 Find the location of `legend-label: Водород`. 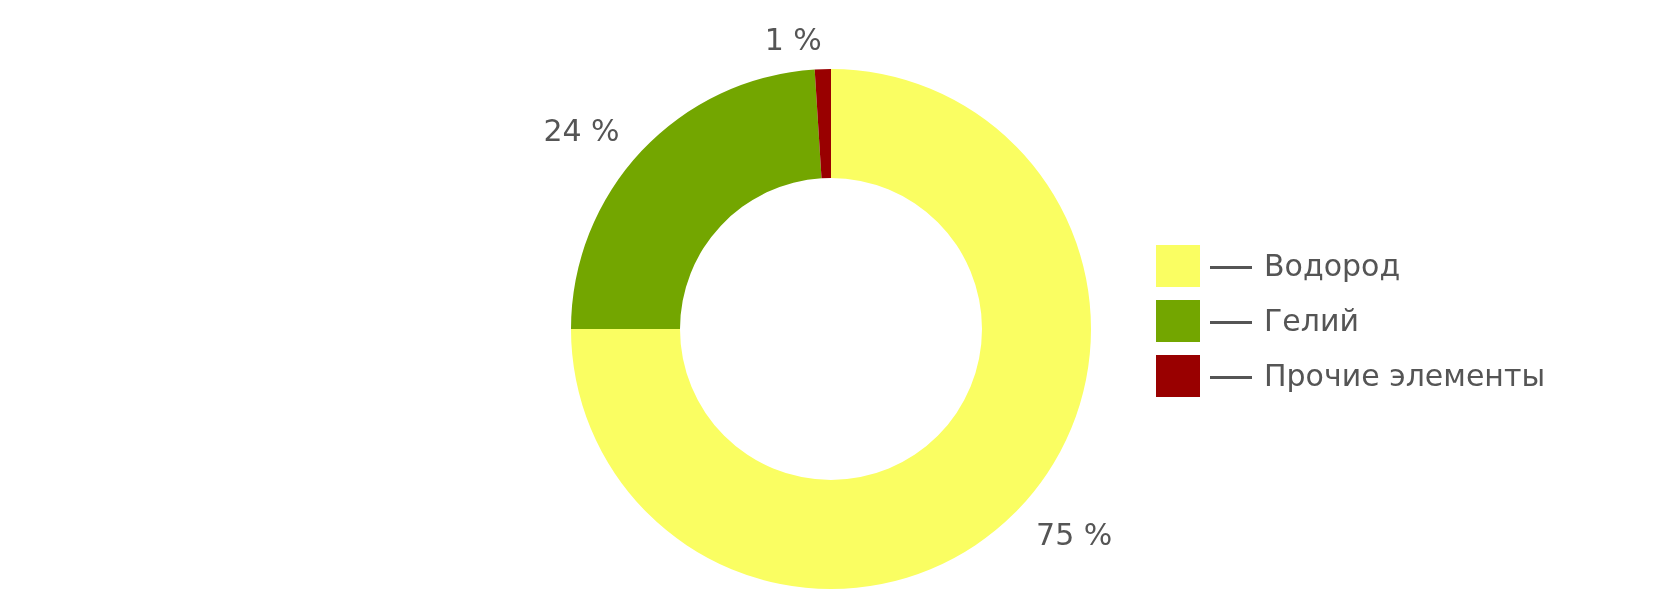

legend-label: Водород is located at coordinates (1300, 265).